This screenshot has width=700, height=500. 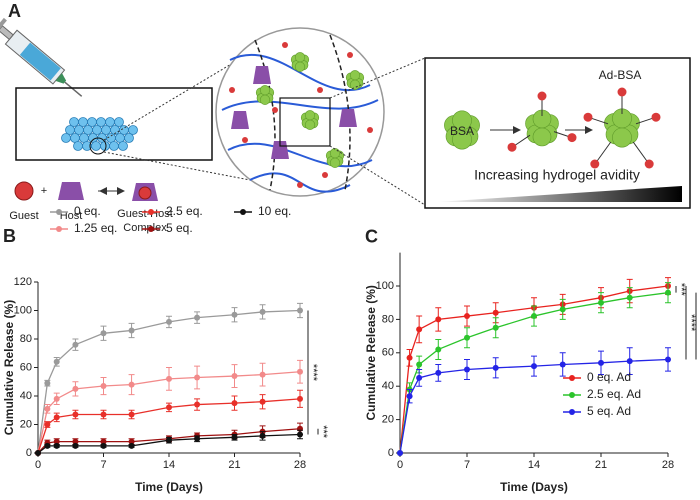 What do you see at coordinates (169, 465) in the screenshot?
I see `x-tick-label: 14` at bounding box center [169, 465].